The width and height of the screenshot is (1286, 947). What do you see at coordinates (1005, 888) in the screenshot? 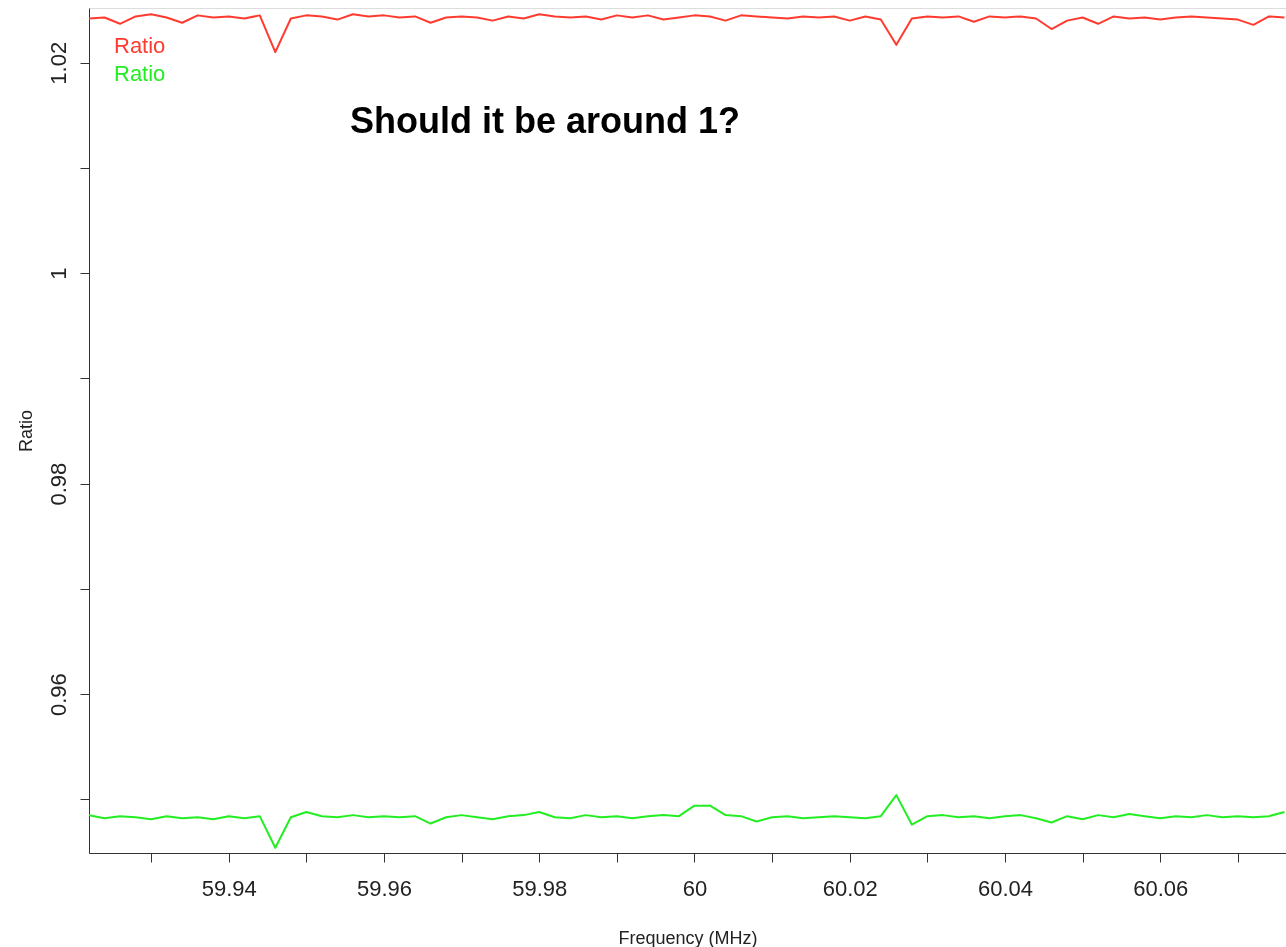
I see `x-tick-label: 60.04` at bounding box center [1005, 888].